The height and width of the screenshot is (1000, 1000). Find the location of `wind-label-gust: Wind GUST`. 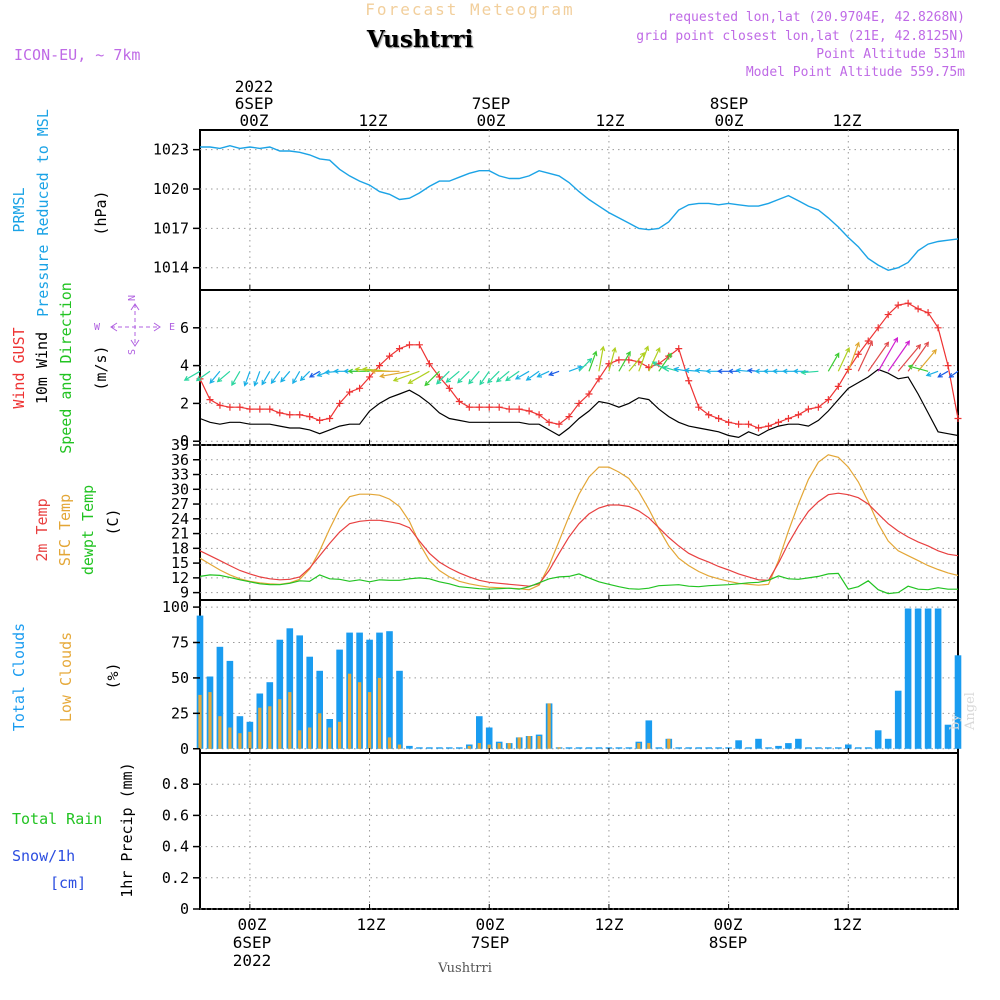

wind-label-gust: Wind GUST is located at coordinates (19, 367).